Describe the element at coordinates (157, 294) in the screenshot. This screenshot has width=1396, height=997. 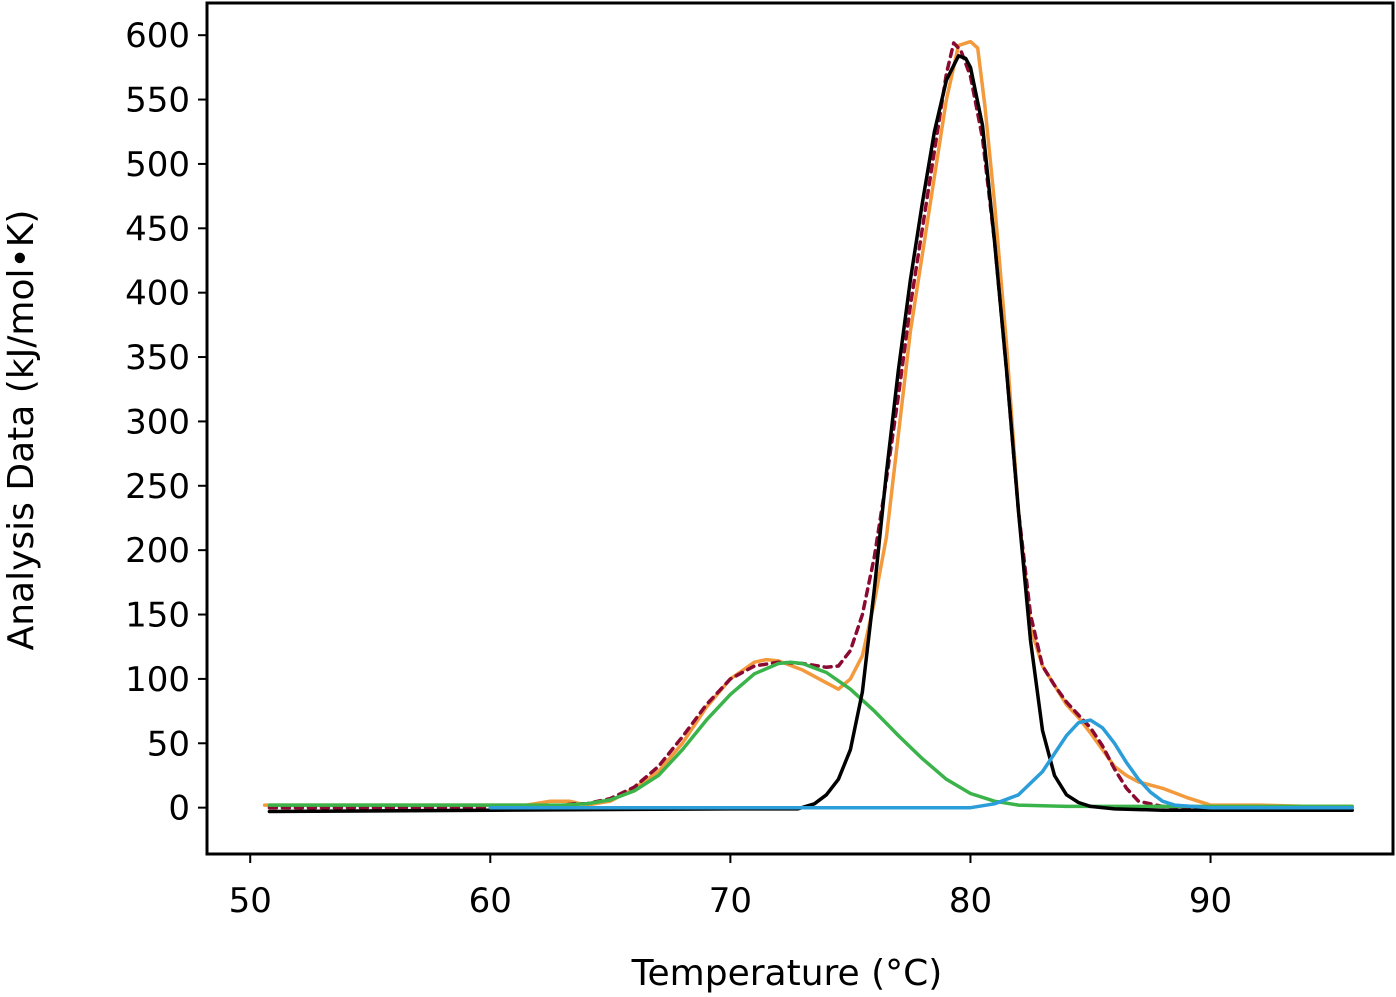
I see `y-tick-label: 400` at that location.